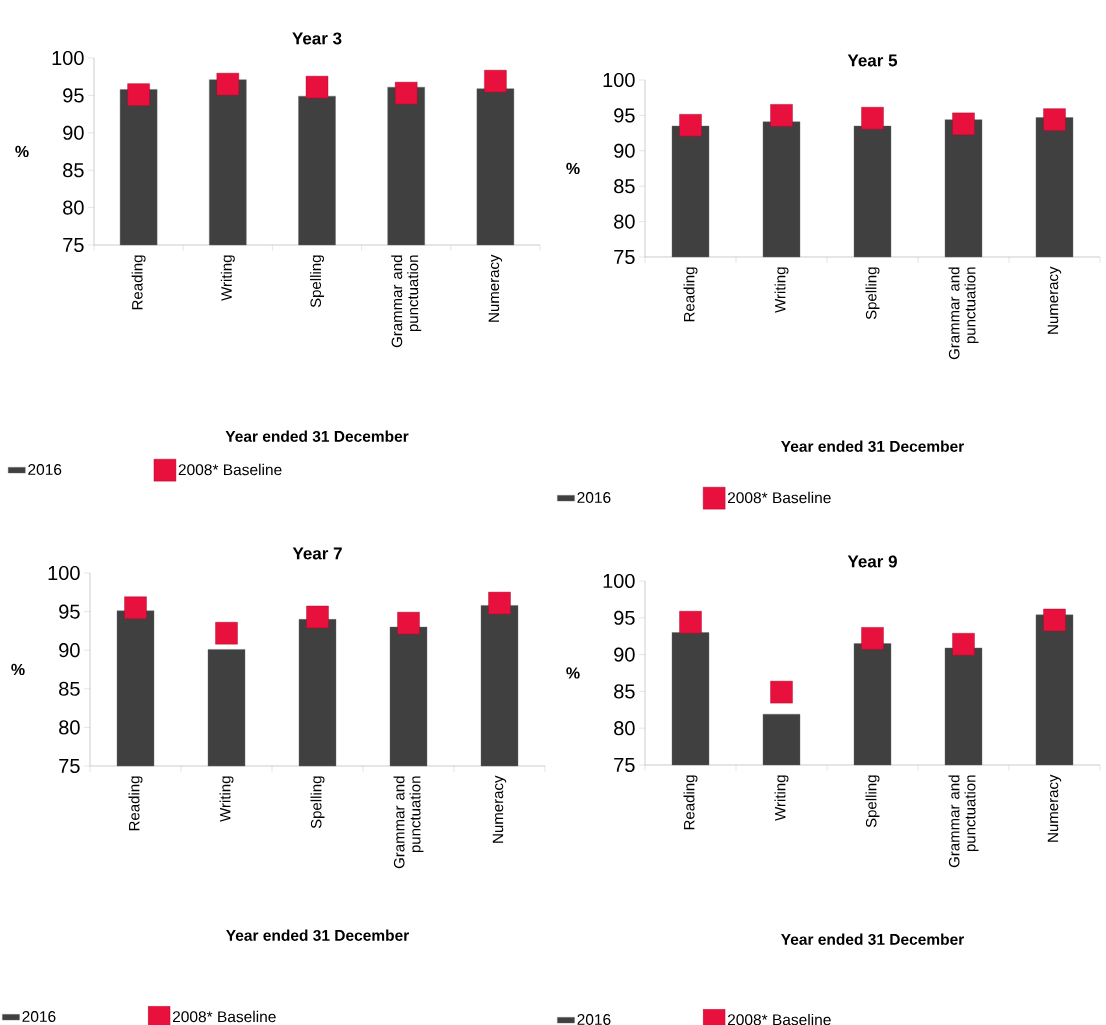  Describe the element at coordinates (872, 60) in the screenshot. I see `chart-title: Year 5` at that location.